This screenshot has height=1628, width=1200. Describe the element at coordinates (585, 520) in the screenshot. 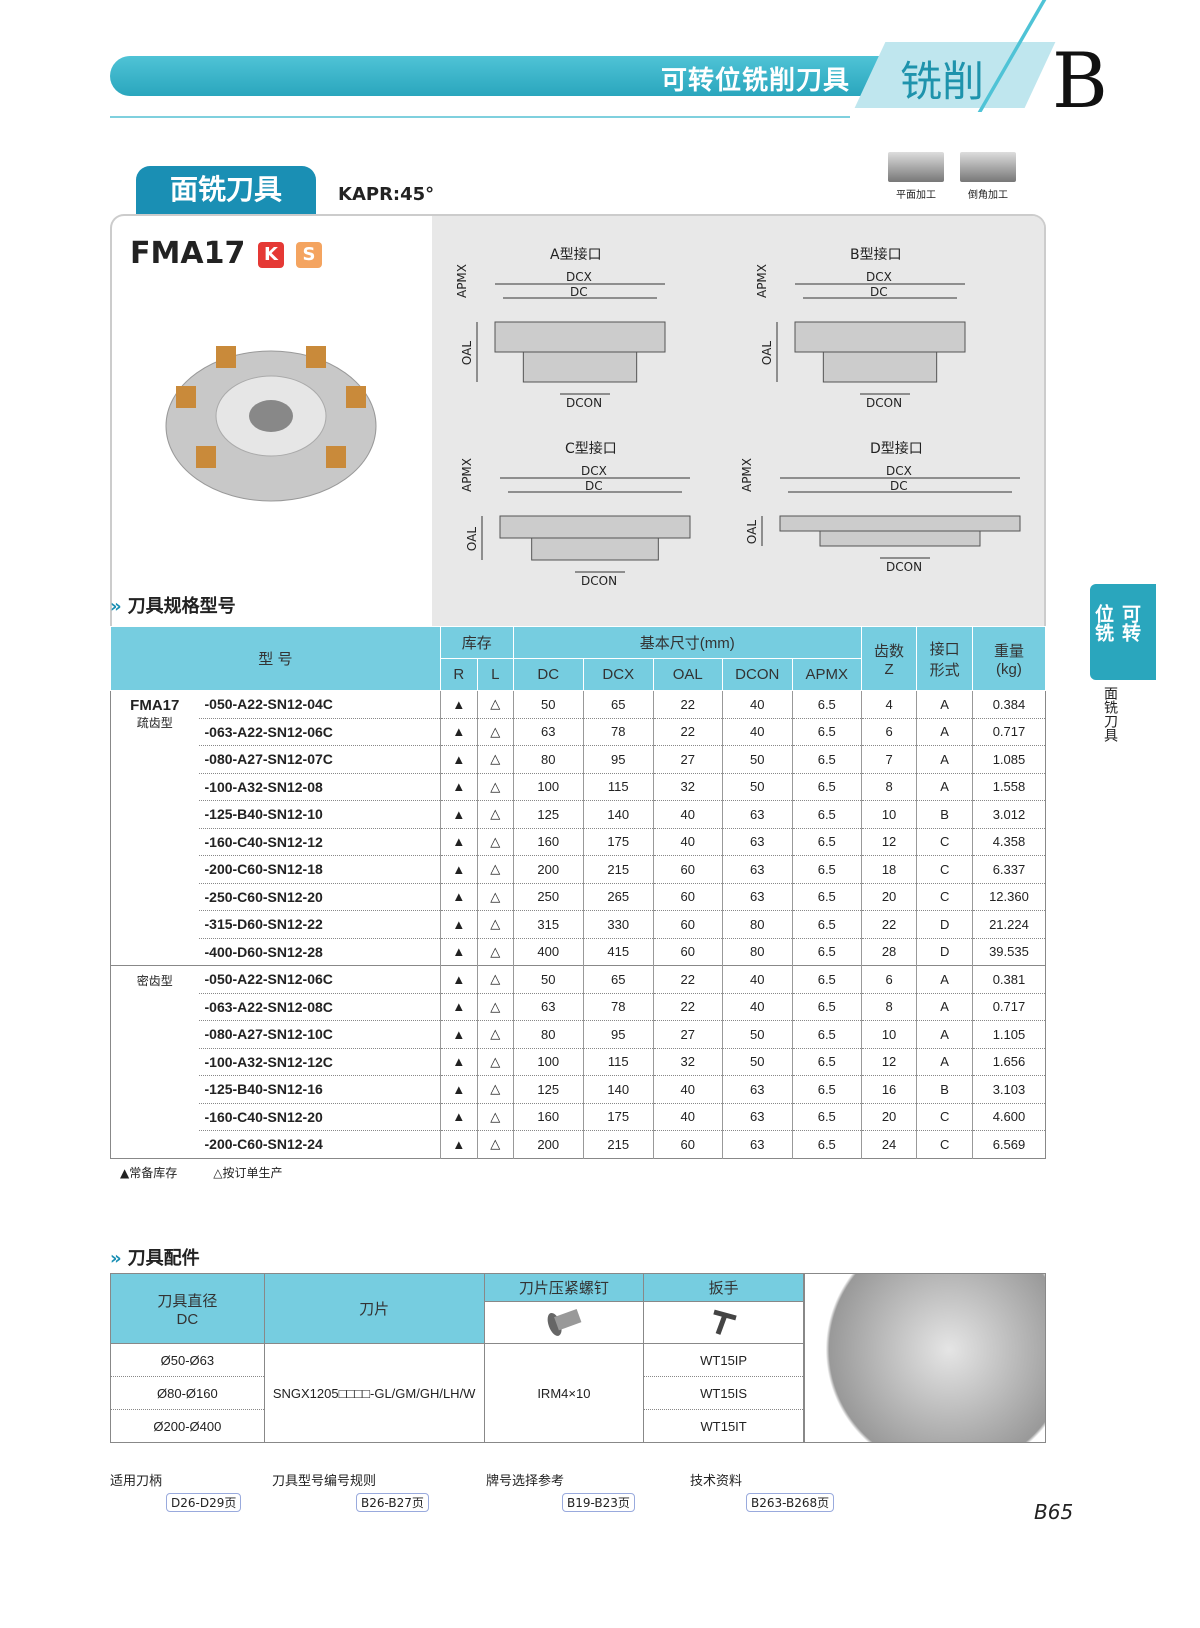

I see `interface-diagram-c: C型接口 DCX DC APMX OAL DCON` at that location.